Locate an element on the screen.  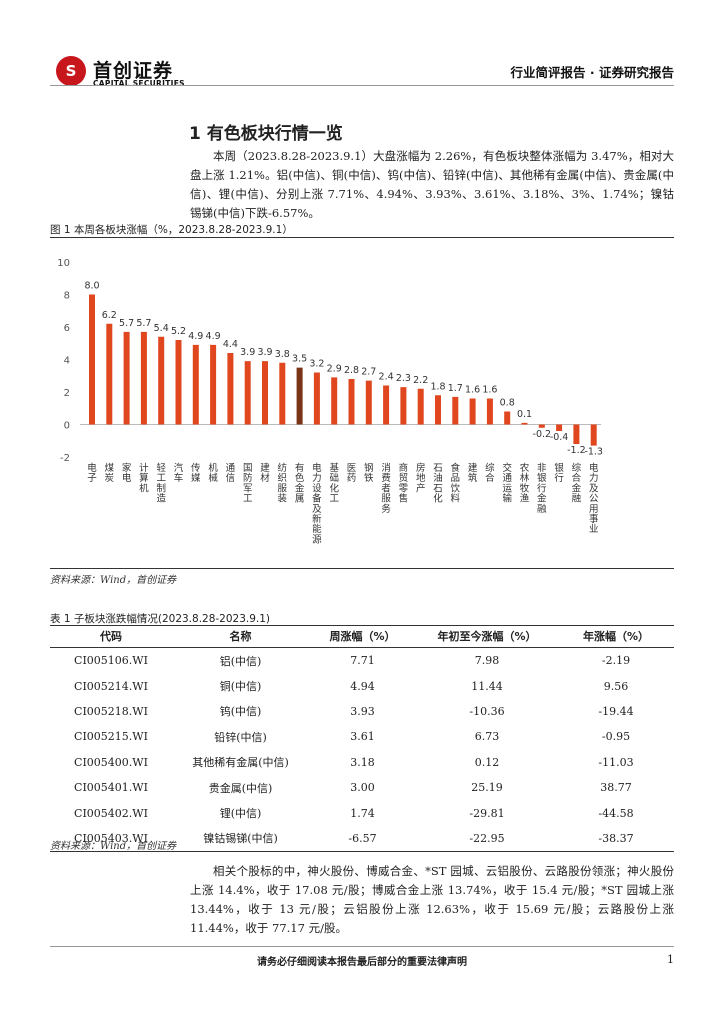
category-label-char: 机 is located at coordinates (213, 468).